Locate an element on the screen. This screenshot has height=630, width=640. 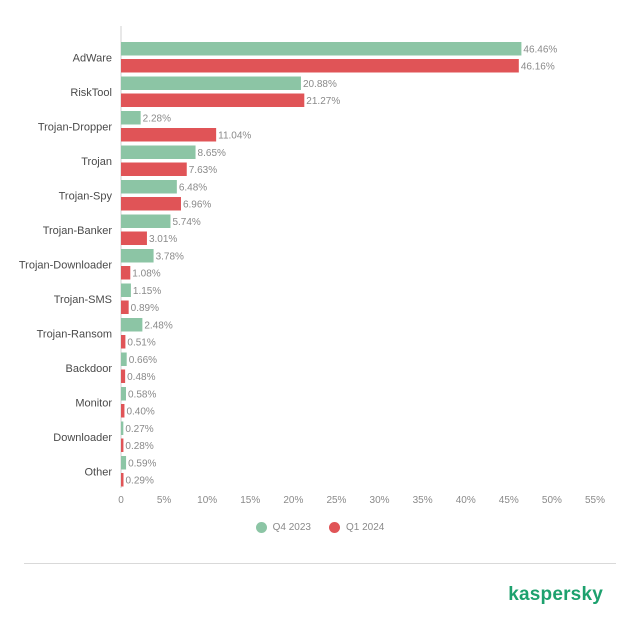
bar-q1-2024-trojan-banker is located at coordinates (134, 238).